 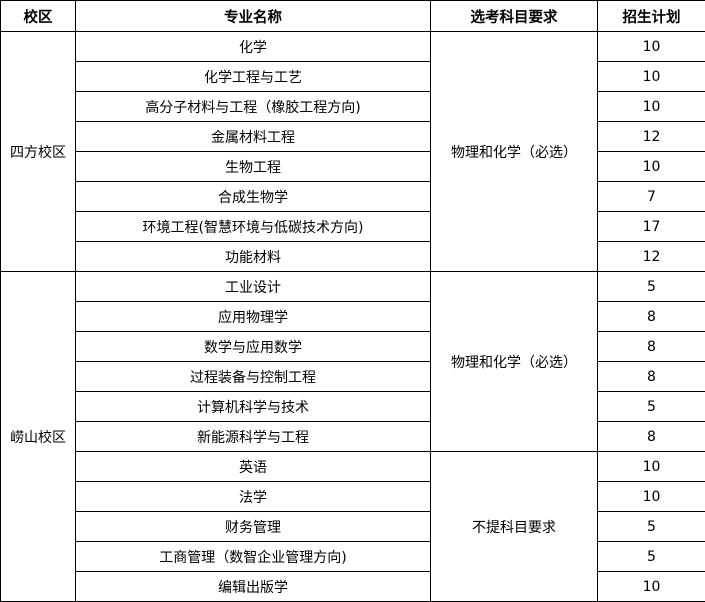 I want to click on table-row: 编辑出版学 10, so click(x=353, y=587).